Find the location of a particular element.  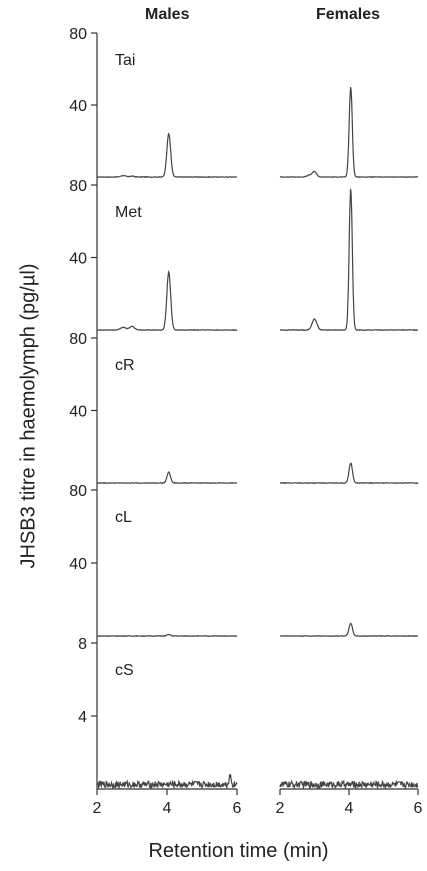

male-trace-cL is located at coordinates (167, 635).